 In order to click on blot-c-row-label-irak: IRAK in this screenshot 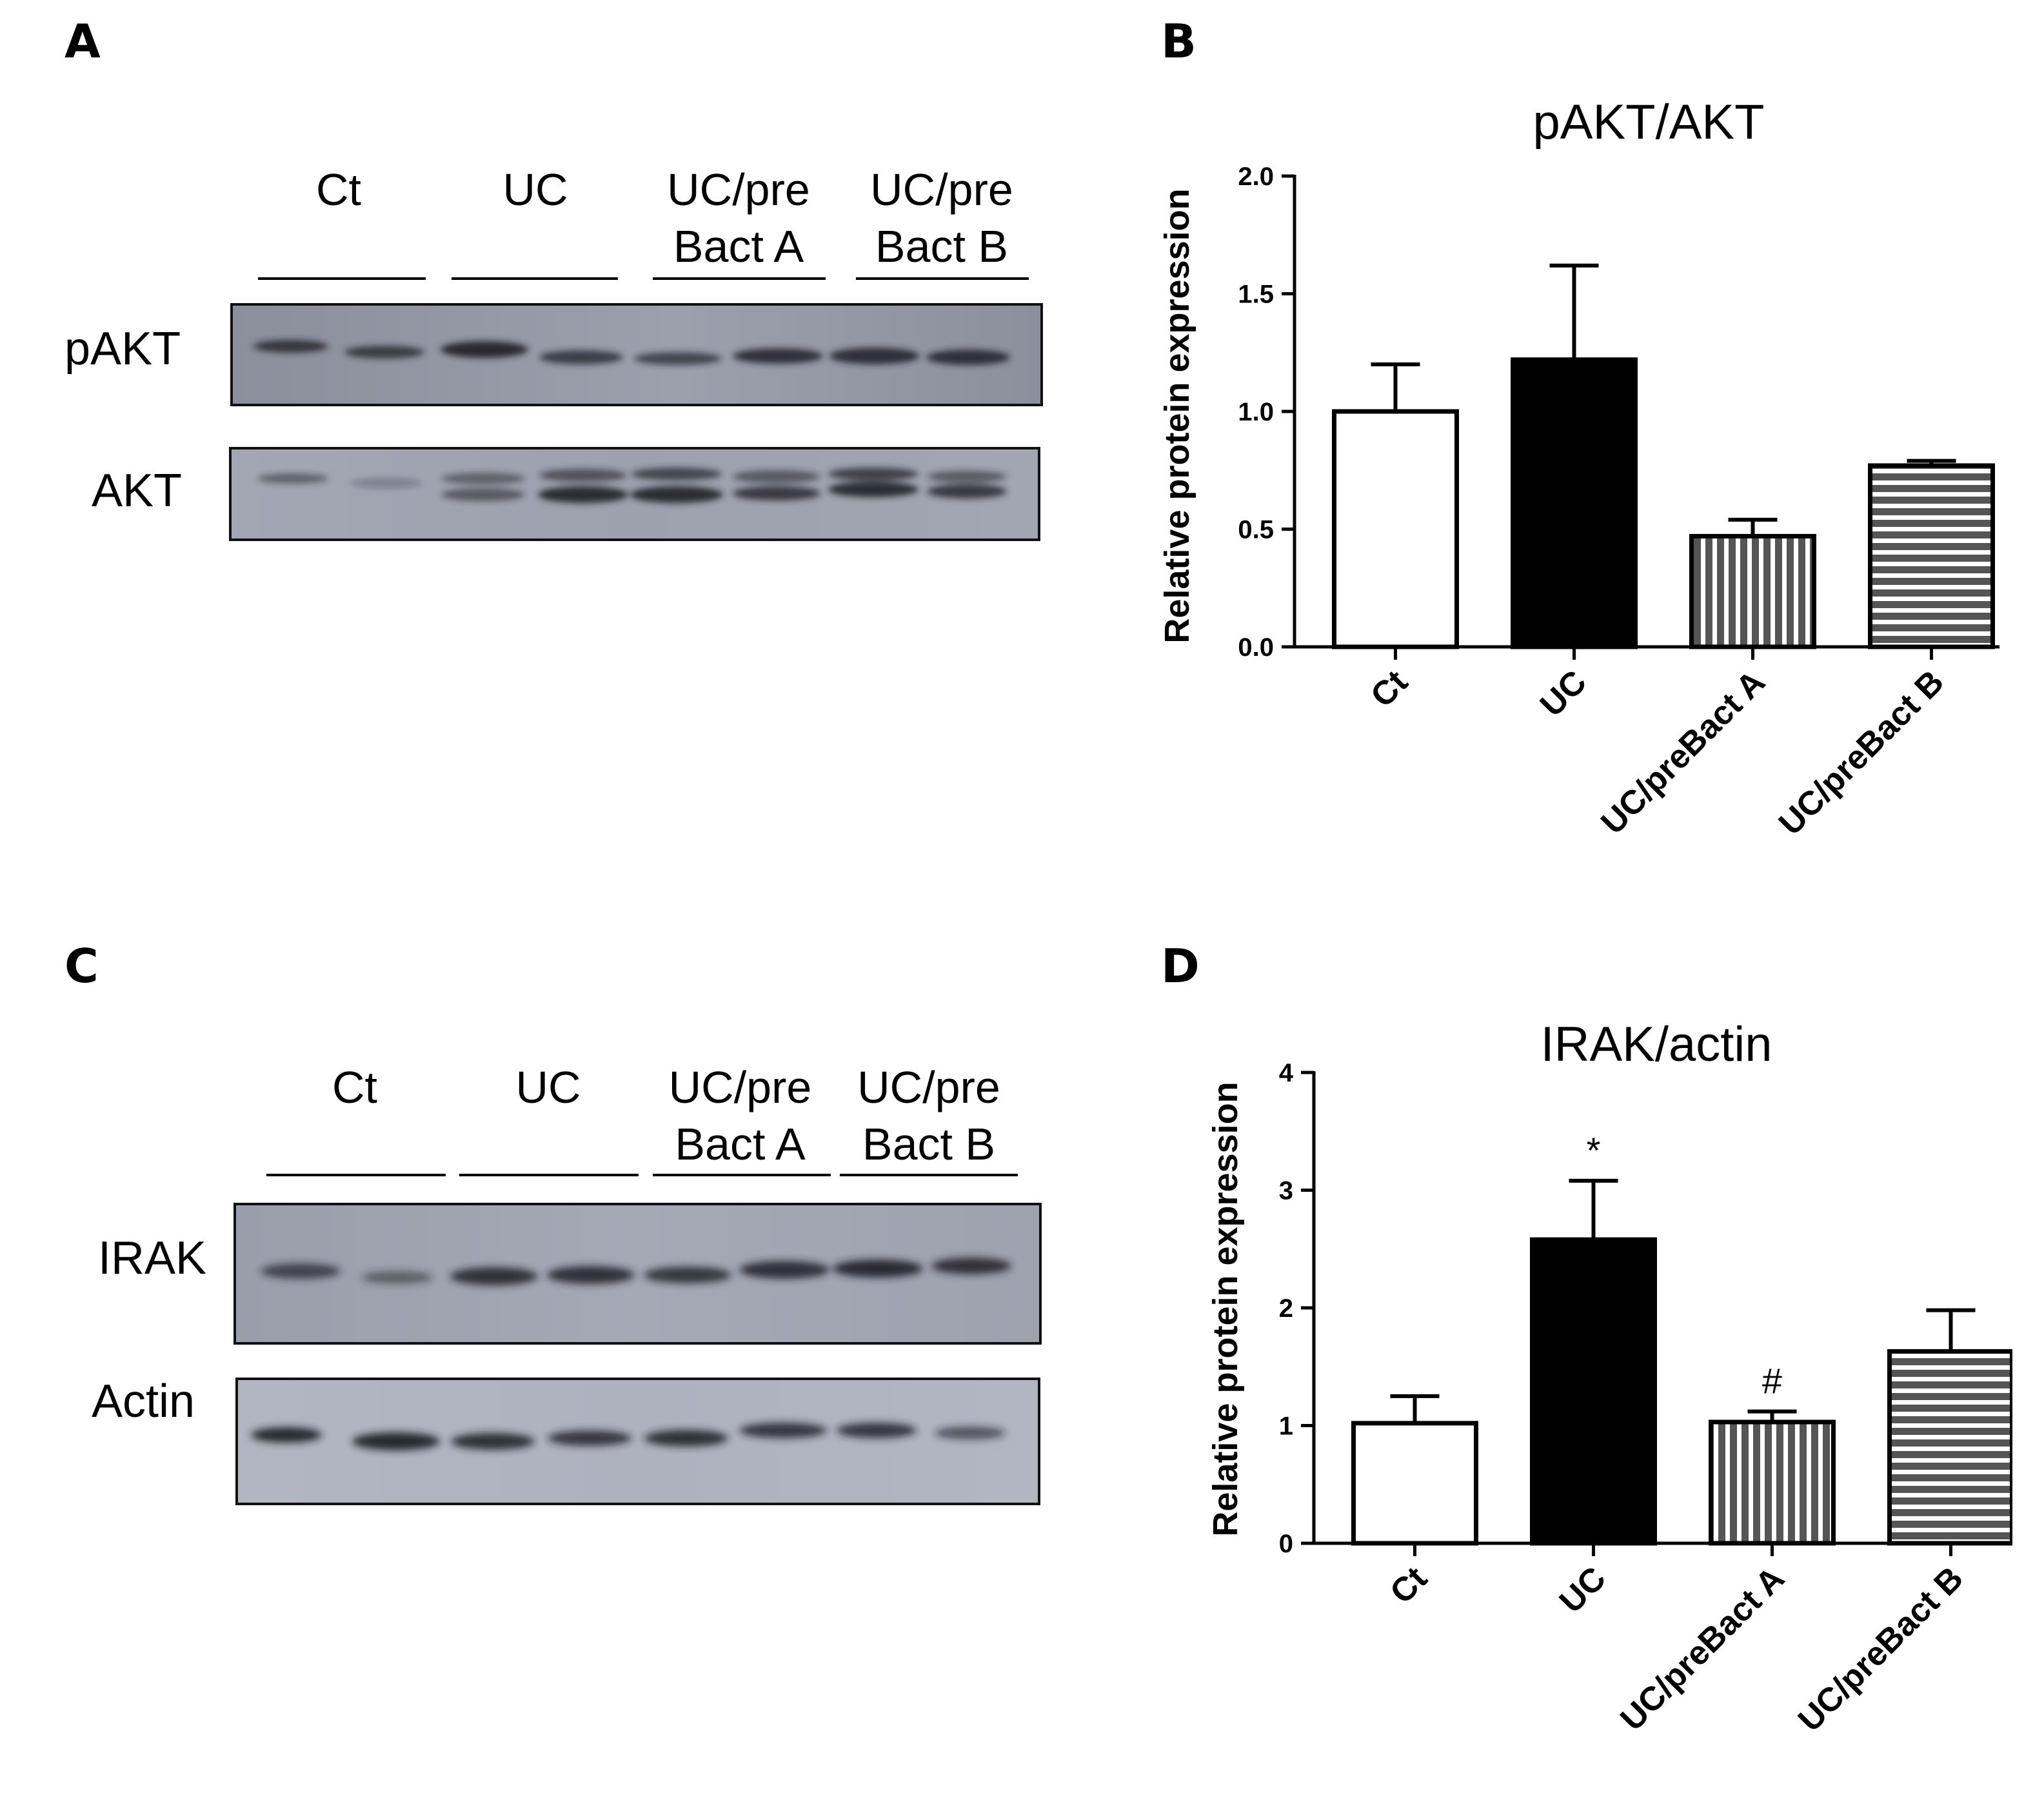, I will do `click(152, 1258)`.